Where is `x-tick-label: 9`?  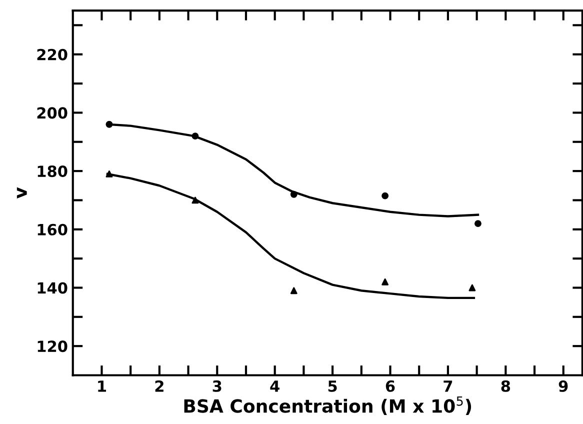 x-tick-label: 9 is located at coordinates (563, 386).